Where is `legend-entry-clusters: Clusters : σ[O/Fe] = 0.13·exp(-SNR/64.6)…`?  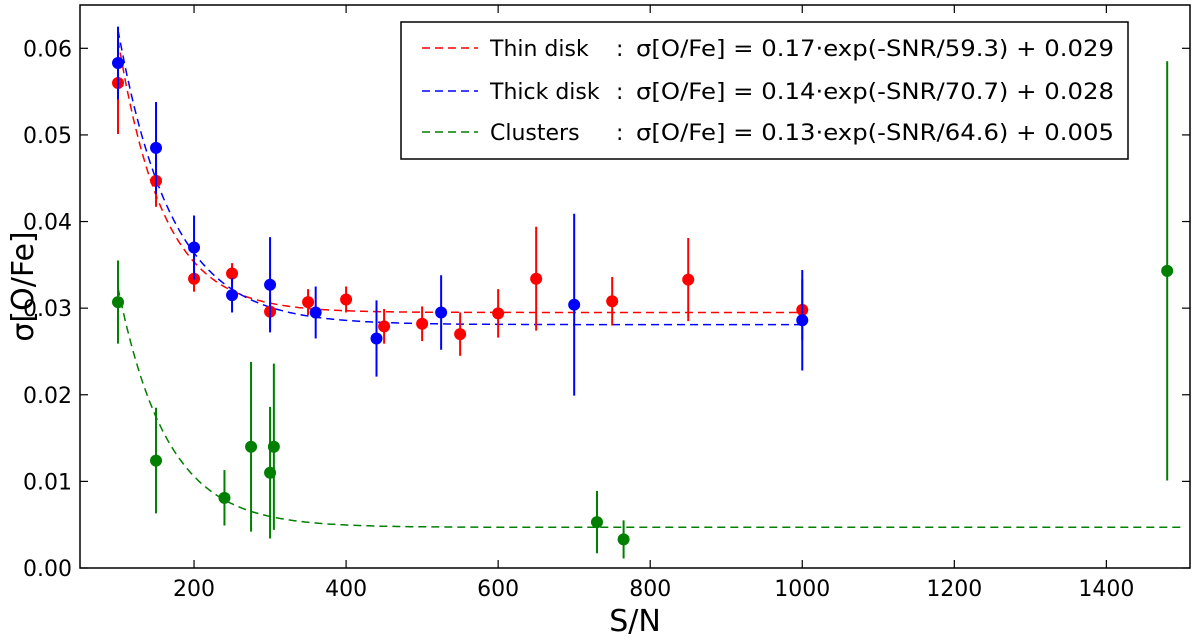
legend-entry-clusters: Clusters : σ[O/Fe] = 0.13·exp(-SNR/64.6)… is located at coordinates (768, 133).